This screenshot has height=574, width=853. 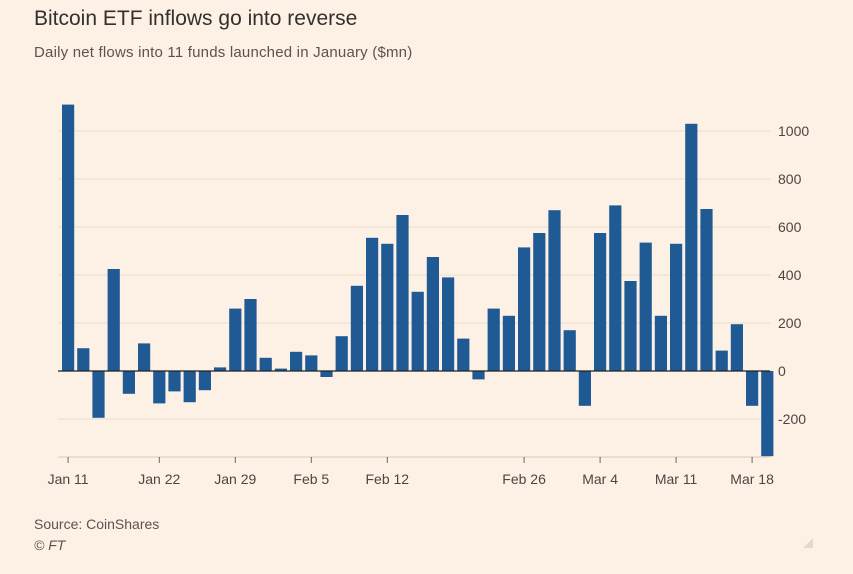 I want to click on y-tick-label: -200, so click(x=792, y=419).